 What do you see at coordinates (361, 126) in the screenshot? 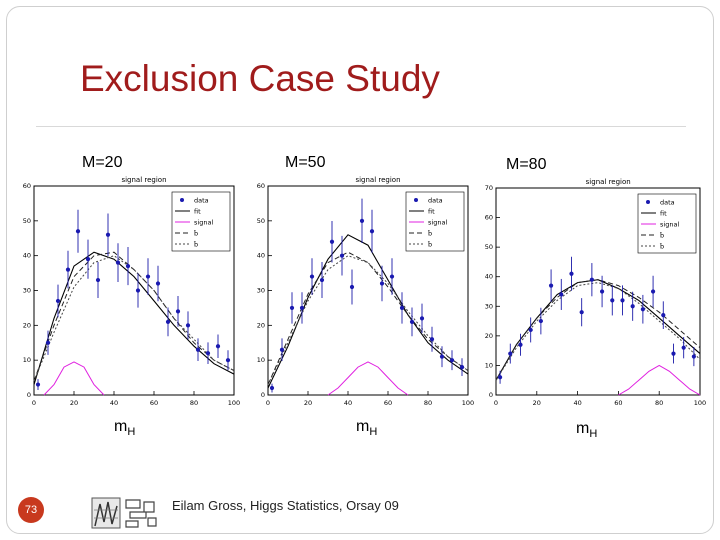
I see `title-divider` at bounding box center [361, 126].